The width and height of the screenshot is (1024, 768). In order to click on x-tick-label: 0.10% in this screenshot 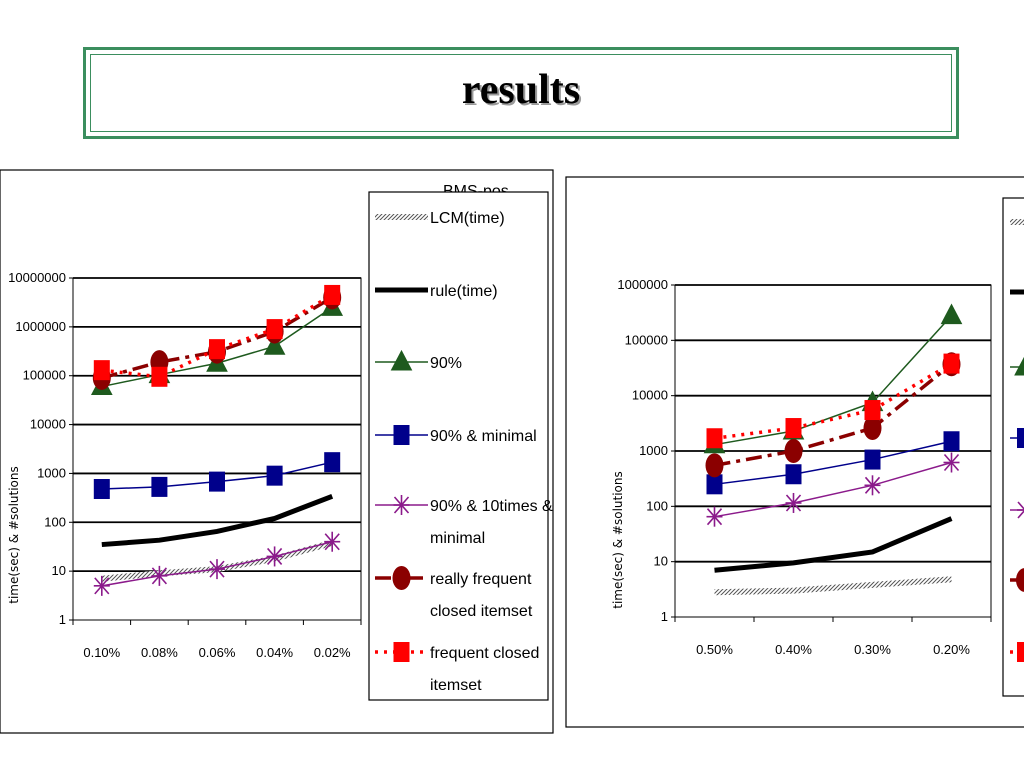, I will do `click(101, 652)`.